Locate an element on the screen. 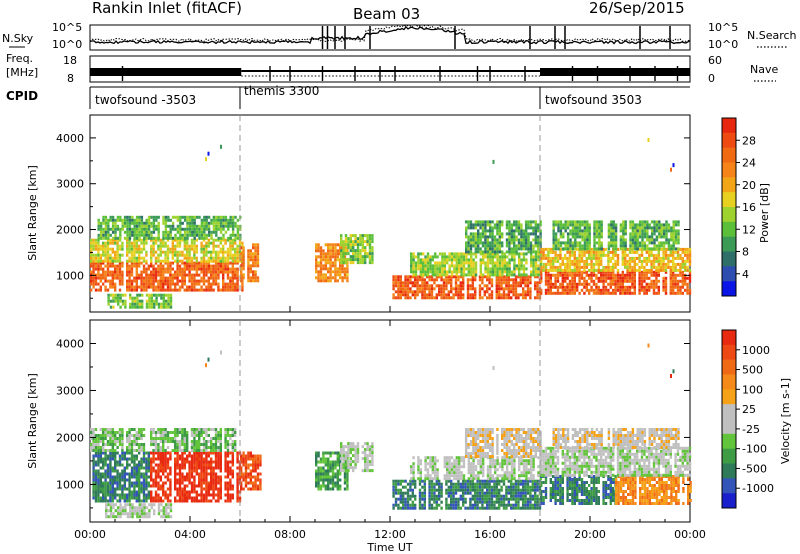  power-echo-region is located at coordinates (616, 282).